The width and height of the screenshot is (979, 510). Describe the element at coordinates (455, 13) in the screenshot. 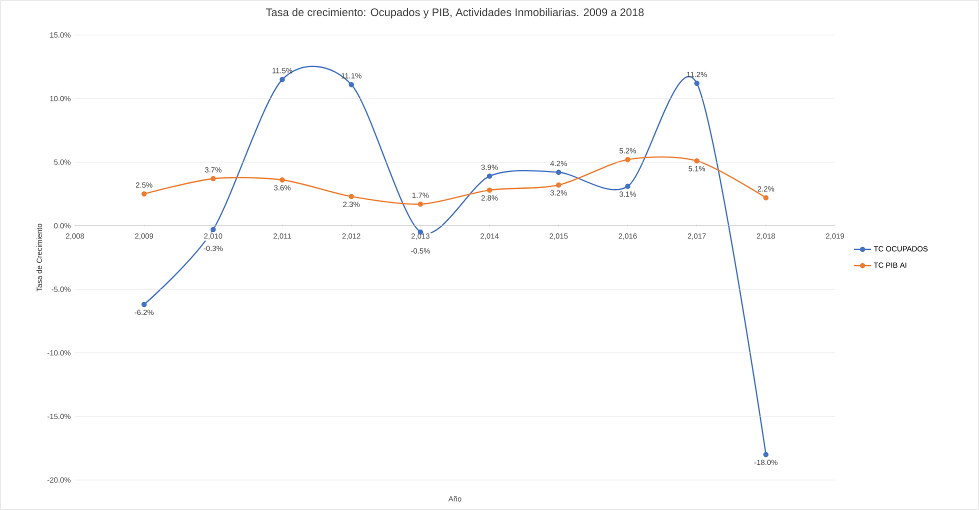

I see `chart-title: Tasa de crecimiento: Ocupados y PIB, Actividades Inmobiliarias. 2009 a 2018` at that location.